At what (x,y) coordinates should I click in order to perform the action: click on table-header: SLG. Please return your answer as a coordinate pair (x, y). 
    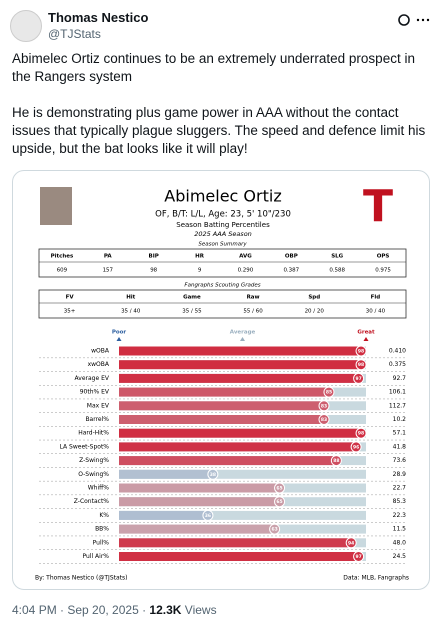
    Looking at the image, I should click on (337, 257).